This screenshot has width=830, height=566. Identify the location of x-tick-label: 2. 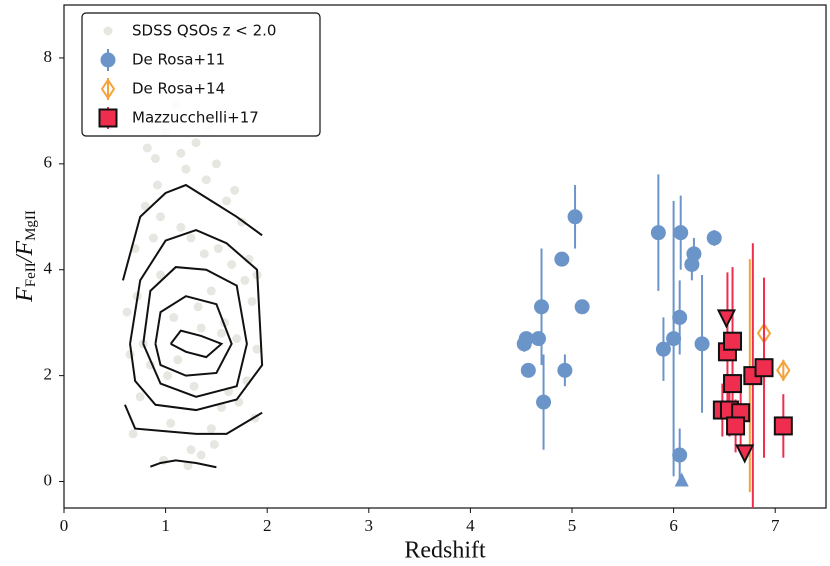
(267, 525).